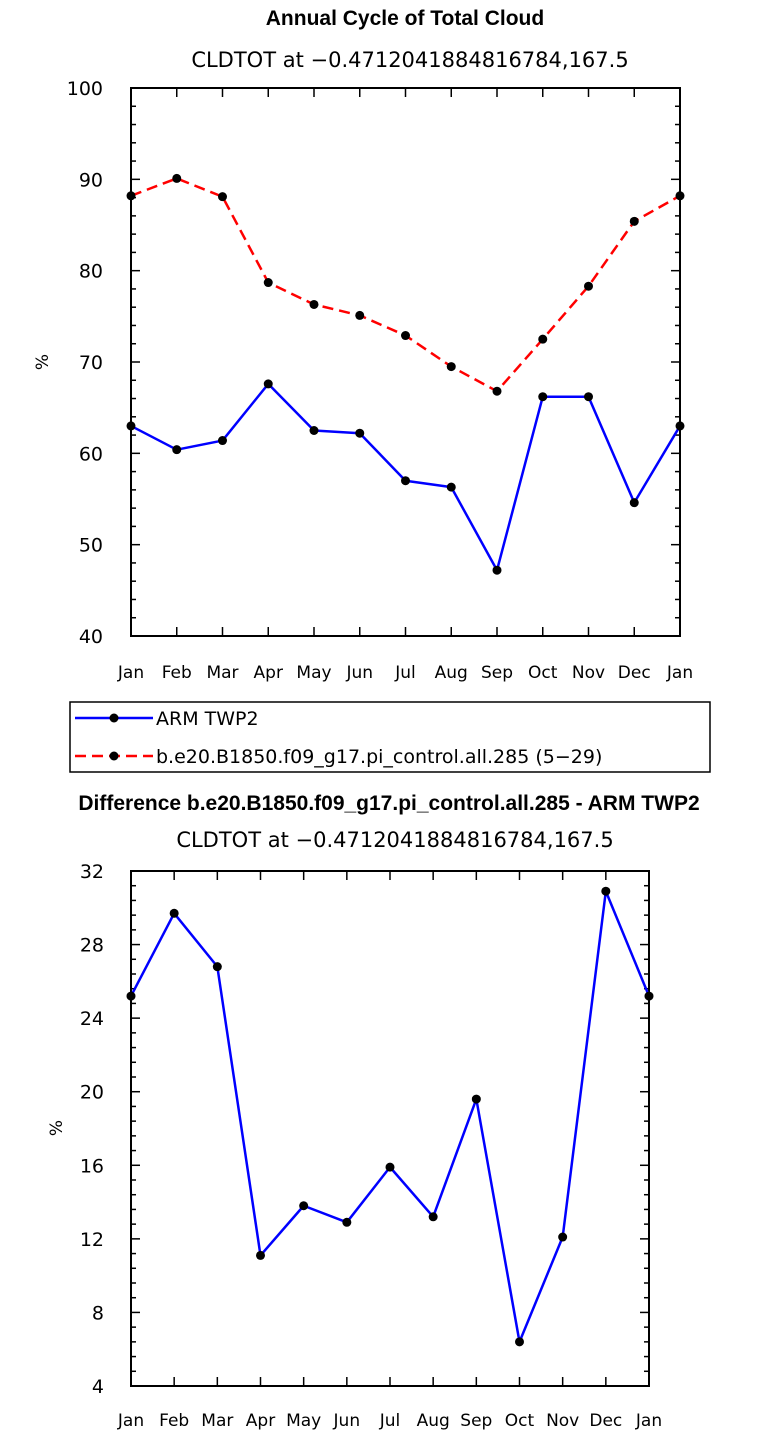  What do you see at coordinates (92, 1019) in the screenshot?
I see `y-tick-label: 24` at bounding box center [92, 1019].